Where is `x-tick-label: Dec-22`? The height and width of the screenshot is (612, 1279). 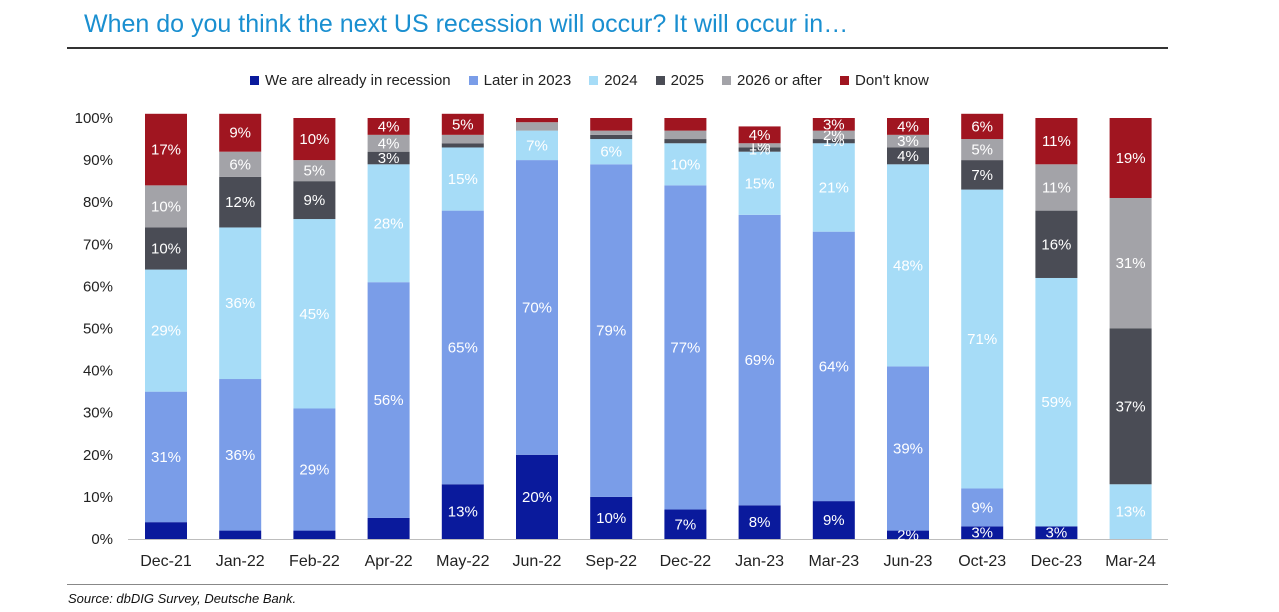
x-tick-label: Dec-22 is located at coordinates (686, 561).